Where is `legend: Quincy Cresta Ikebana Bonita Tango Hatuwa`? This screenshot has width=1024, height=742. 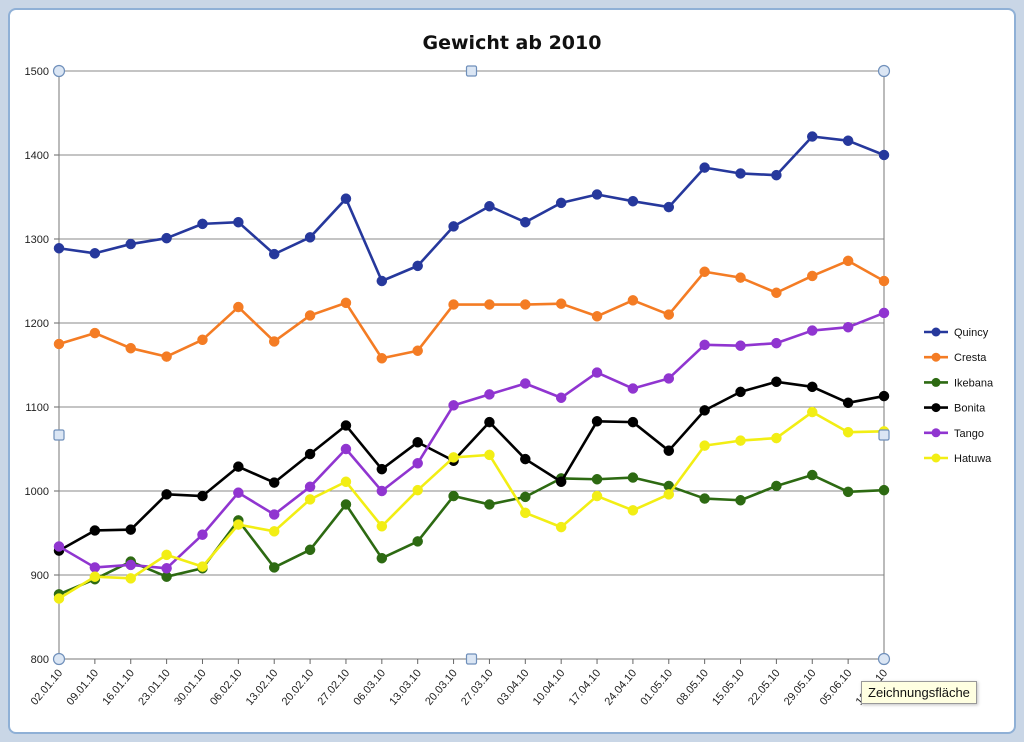
legend: Quincy Cresta Ikebana Bonita Tango Hatuwa is located at coordinates (959, 396).